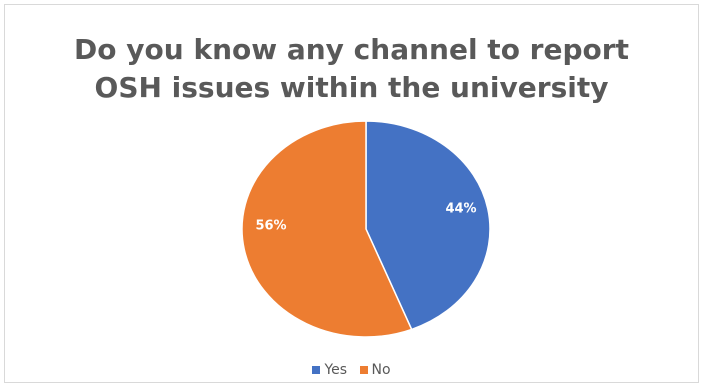 This screenshot has height=387, width=703. What do you see at coordinates (351, 49) in the screenshot?
I see `chart-title-line-1: Do you know any channel to report` at bounding box center [351, 49].